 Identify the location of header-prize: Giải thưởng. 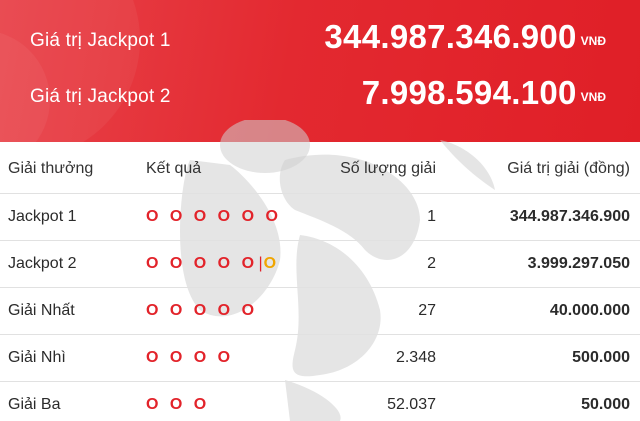
(73, 170).